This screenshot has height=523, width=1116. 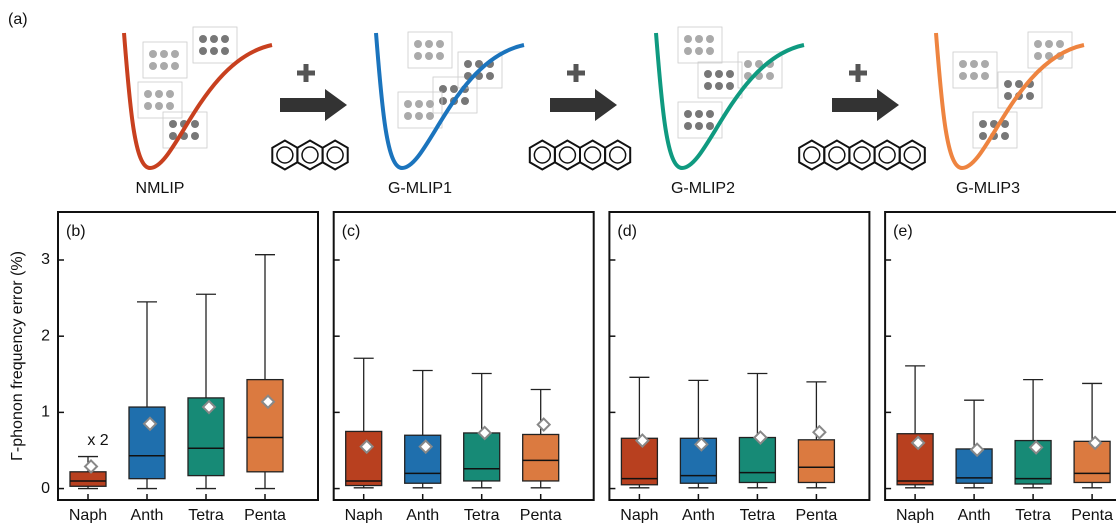 I want to click on panel-label: (a), so click(x=18, y=19).